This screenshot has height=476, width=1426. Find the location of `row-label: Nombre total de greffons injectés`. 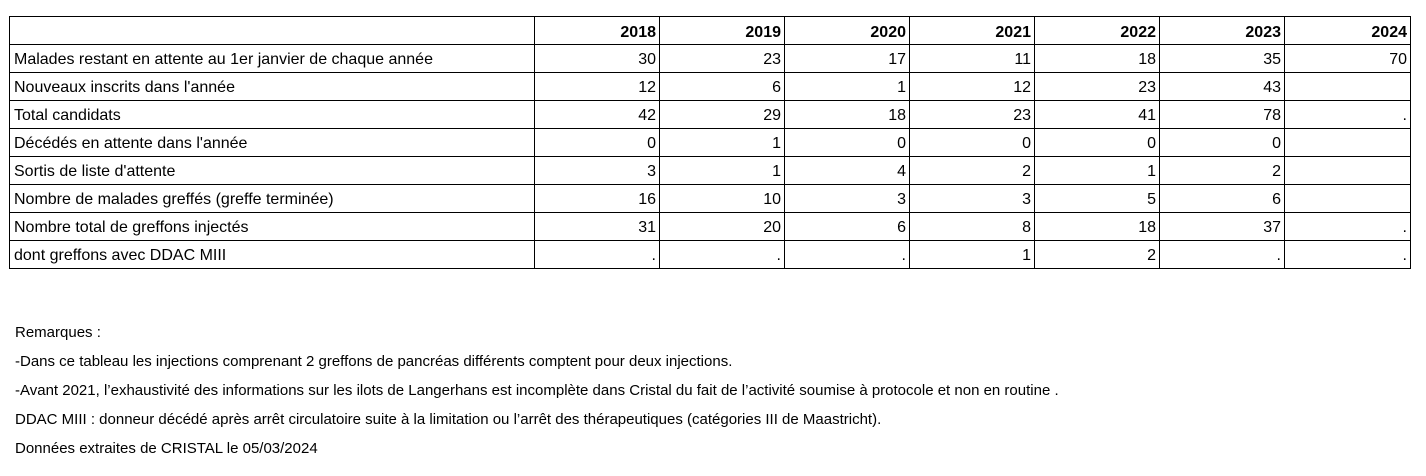

row-label: Nombre total de greffons injectés is located at coordinates (272, 226).